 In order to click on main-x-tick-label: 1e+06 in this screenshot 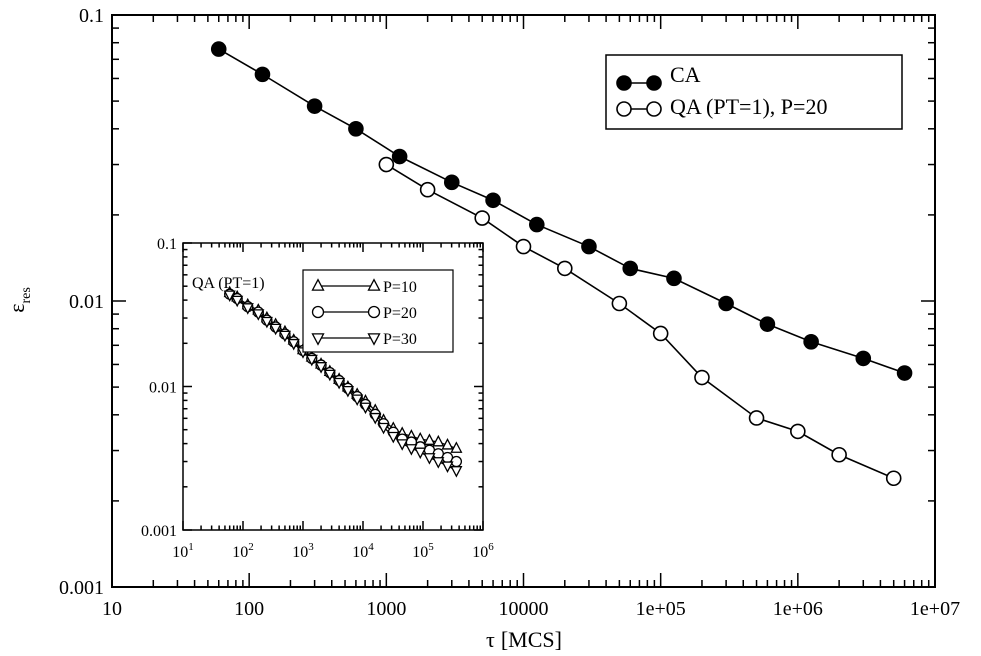, I will do `click(798, 609)`.